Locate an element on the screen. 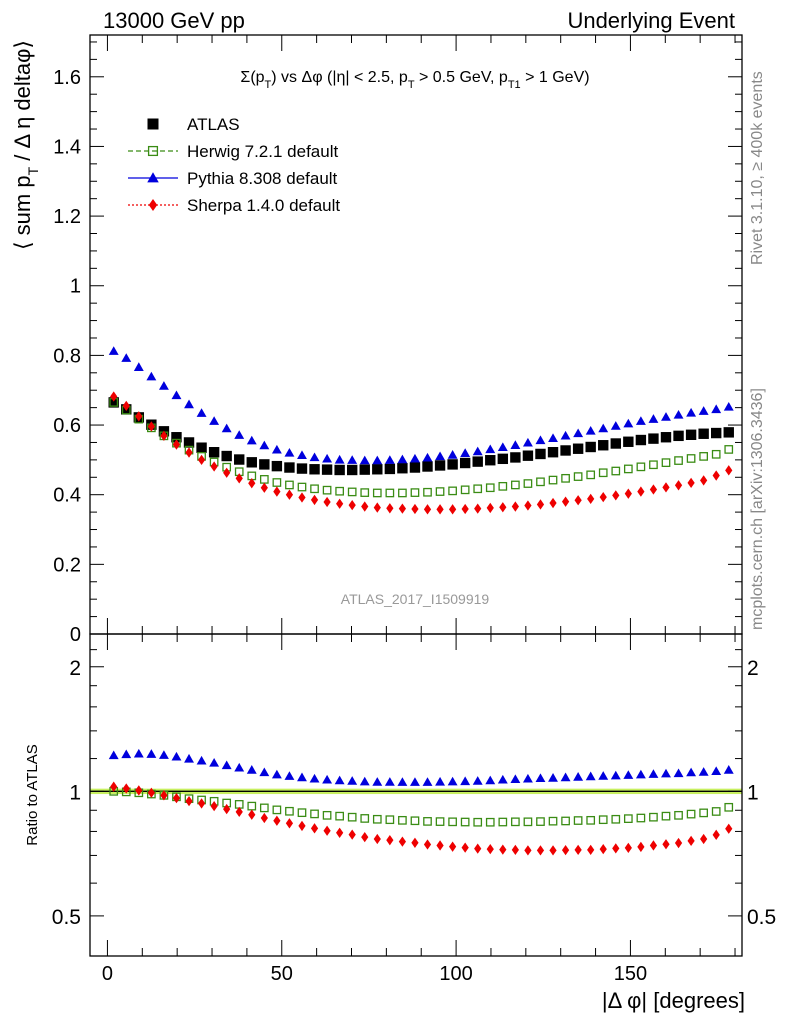 This screenshot has width=786, height=1024. ratio-y-tick-label: 1 is located at coordinates (75, 792).